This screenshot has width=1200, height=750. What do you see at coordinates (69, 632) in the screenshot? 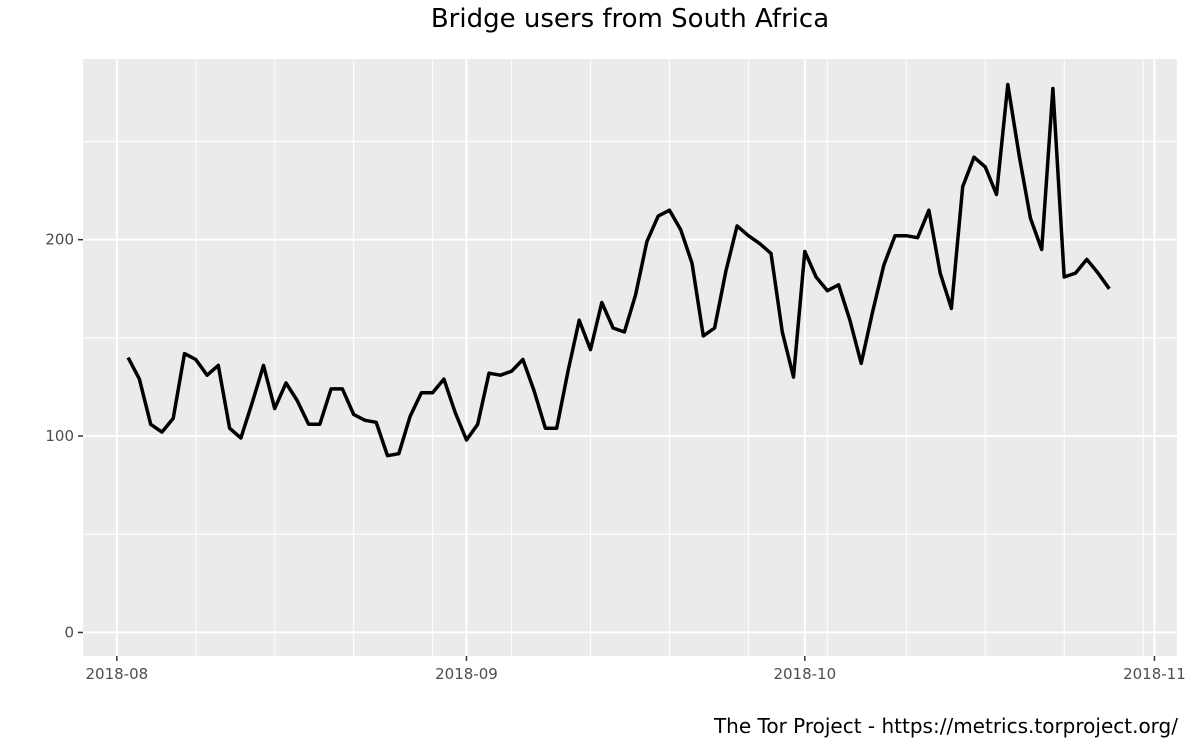
I see `y-tick-label: 0` at bounding box center [69, 632].